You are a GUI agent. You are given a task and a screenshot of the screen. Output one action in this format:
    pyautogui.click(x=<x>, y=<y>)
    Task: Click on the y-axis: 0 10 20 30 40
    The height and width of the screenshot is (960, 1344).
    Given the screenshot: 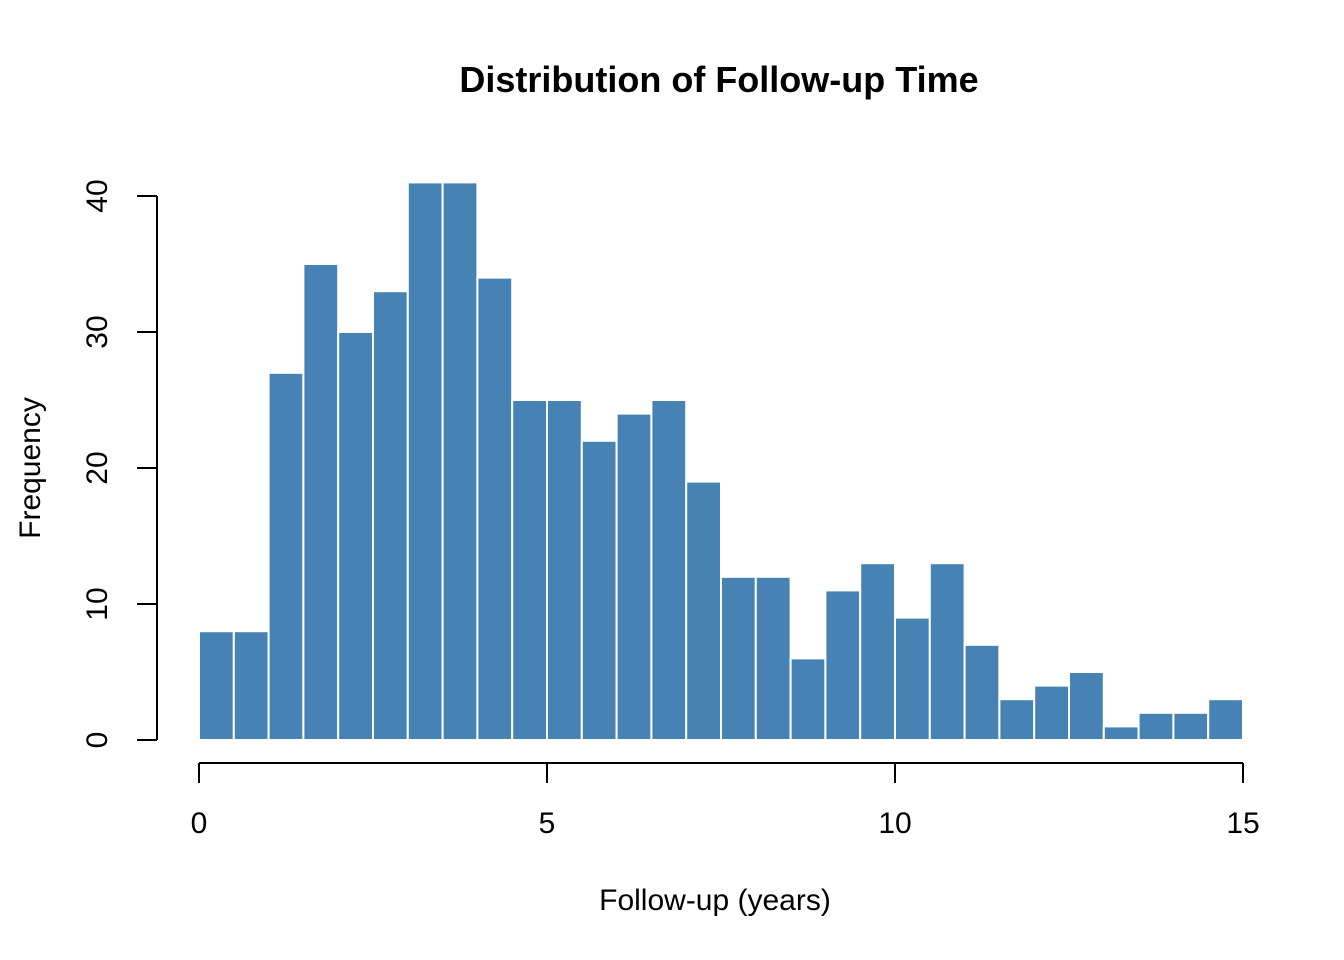 What is the action you would take?
    pyautogui.click(x=119, y=464)
    